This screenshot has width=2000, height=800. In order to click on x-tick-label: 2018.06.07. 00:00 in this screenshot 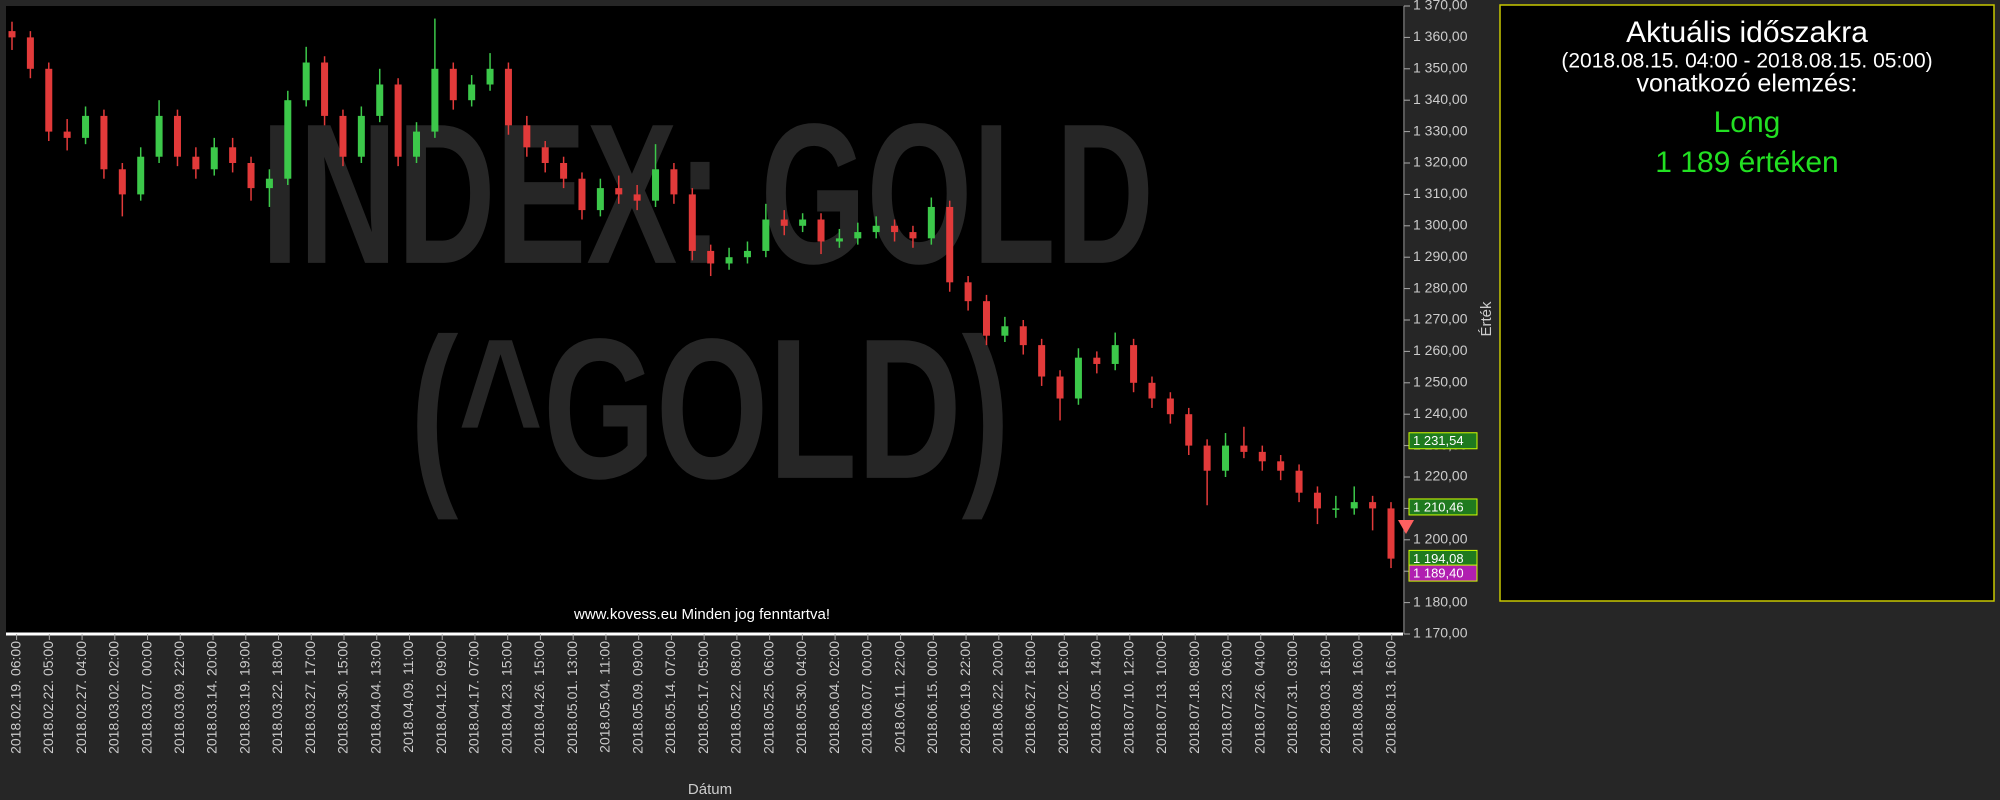, I will do `click(867, 697)`.